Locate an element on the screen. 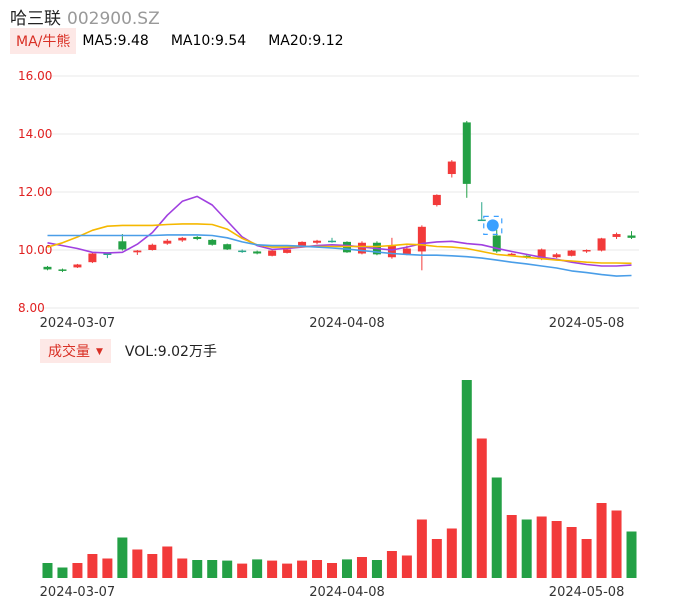 This screenshot has height=606, width=686. x-tick-label: 2024-04-08 is located at coordinates (347, 323).